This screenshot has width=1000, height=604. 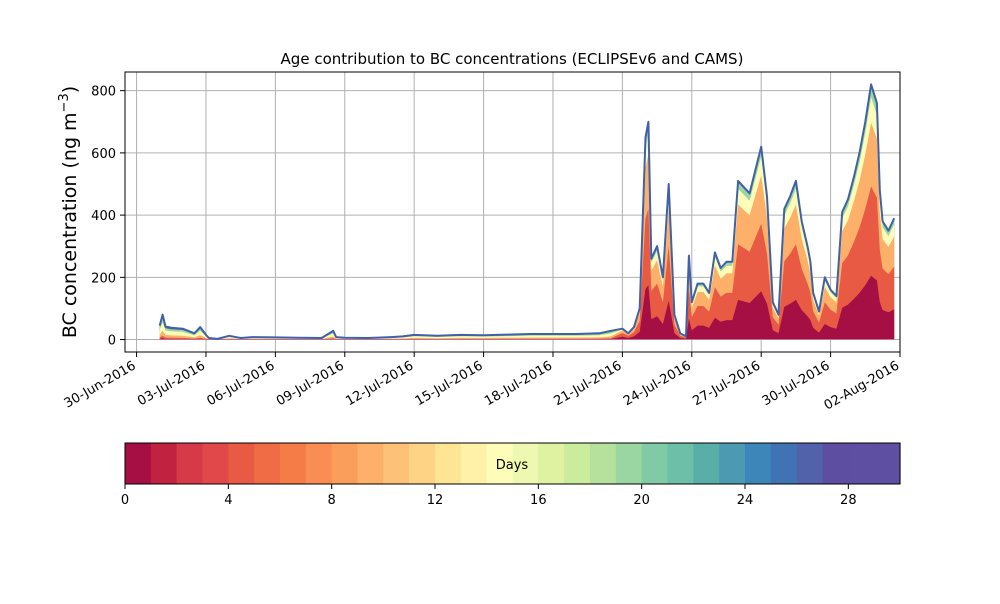 I want to click on x-tick-label: 03-Jul-2016, so click(x=171, y=383).